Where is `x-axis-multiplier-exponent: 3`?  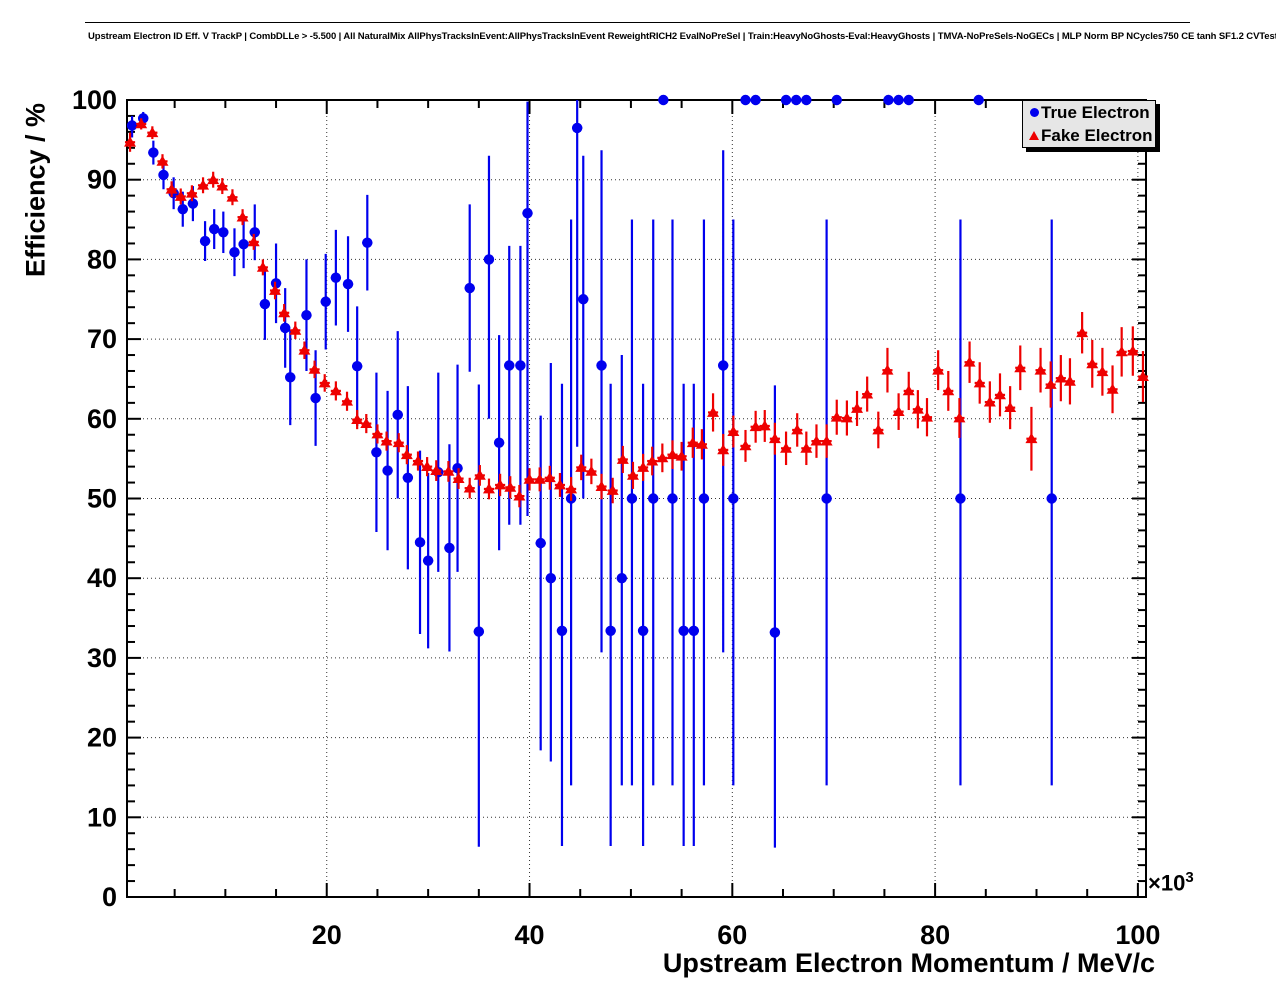
x-axis-multiplier-exponent: 3 is located at coordinates (1189, 877).